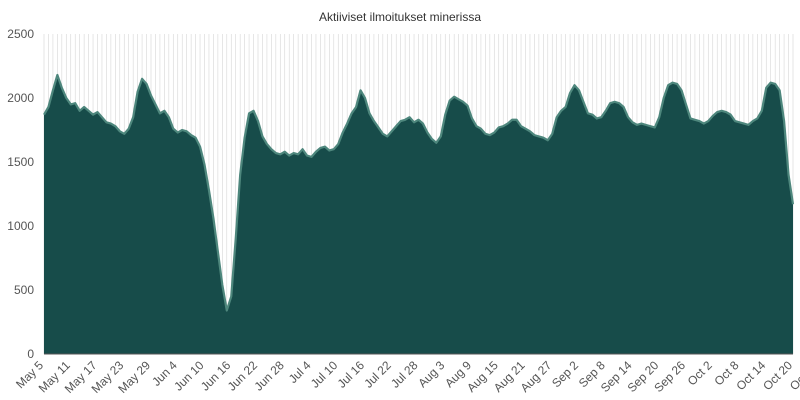 The width and height of the screenshot is (800, 400). Describe the element at coordinates (777, 375) in the screenshot. I see `x-tick-label: Oct 20` at that location.